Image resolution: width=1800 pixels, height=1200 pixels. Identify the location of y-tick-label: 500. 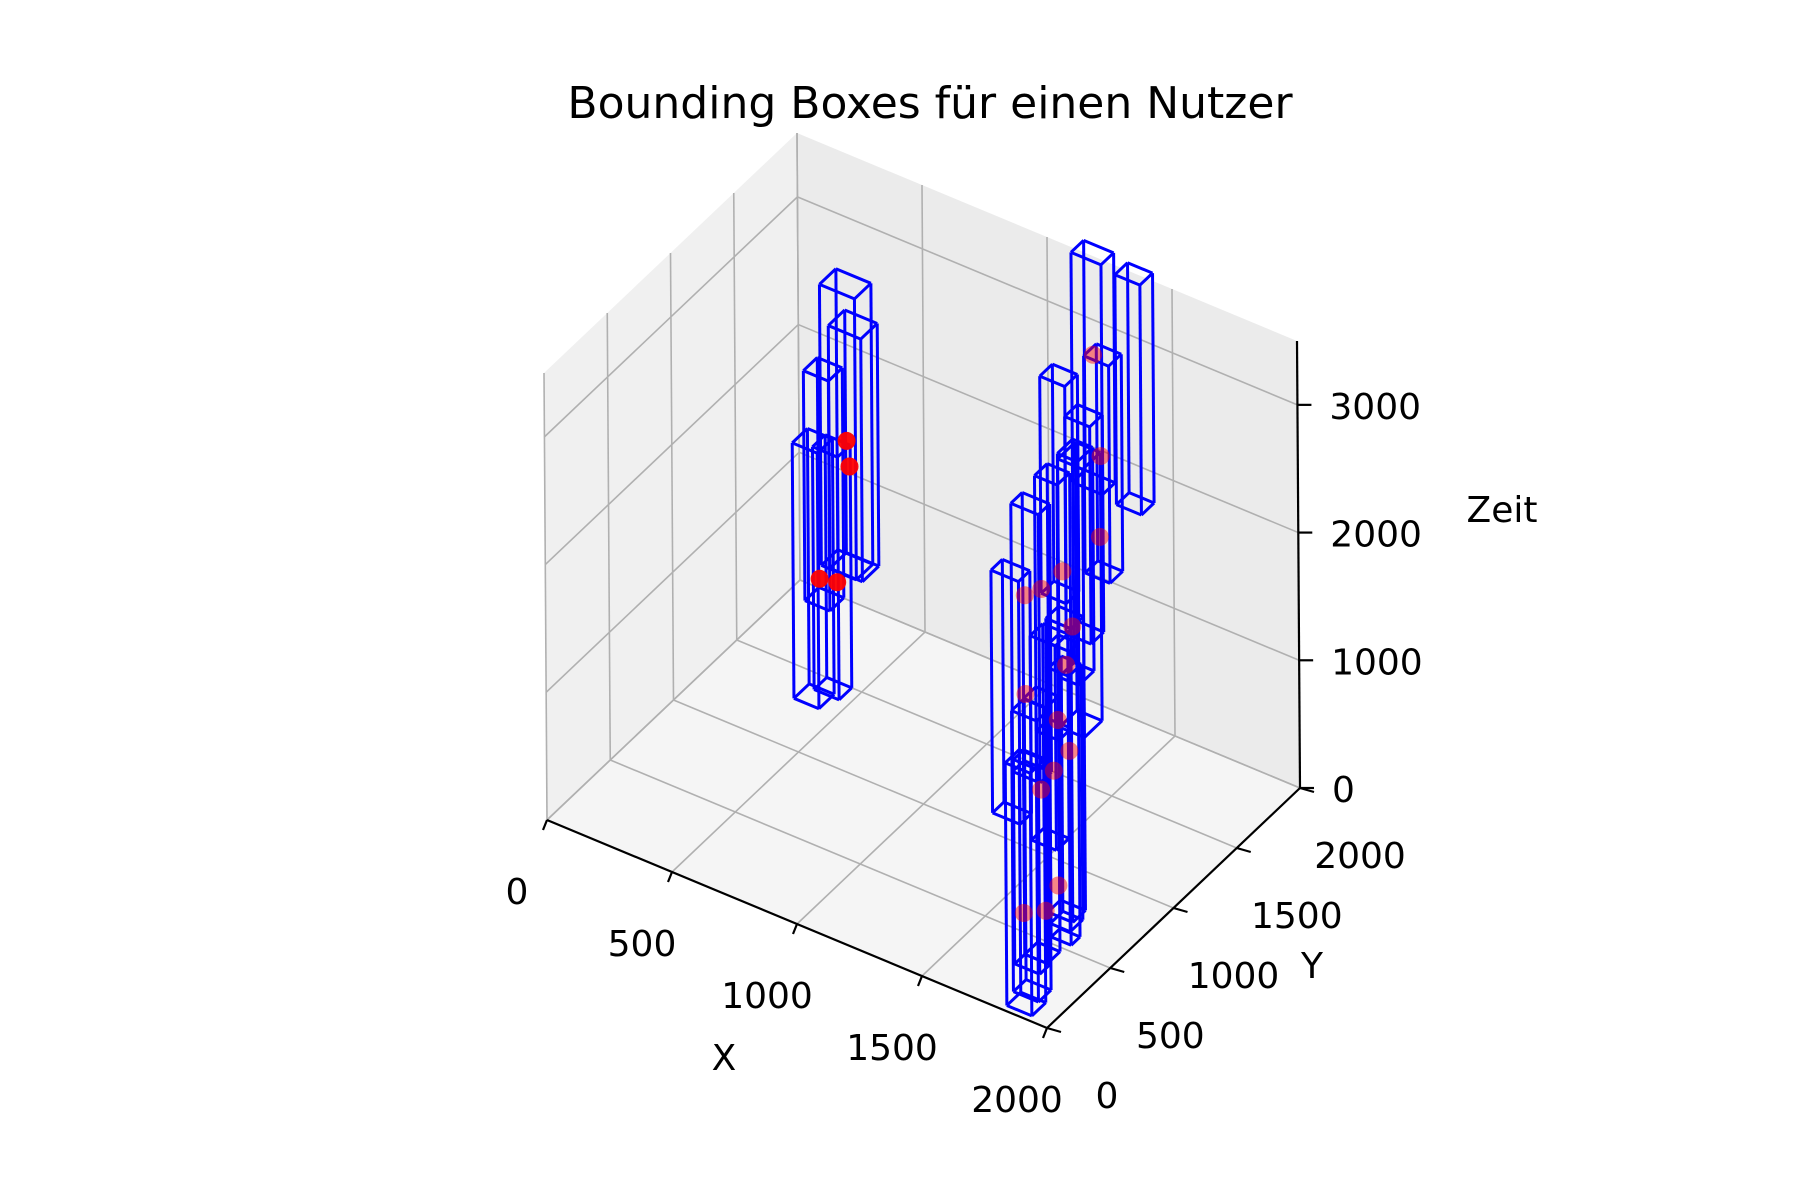
(1170, 1036).